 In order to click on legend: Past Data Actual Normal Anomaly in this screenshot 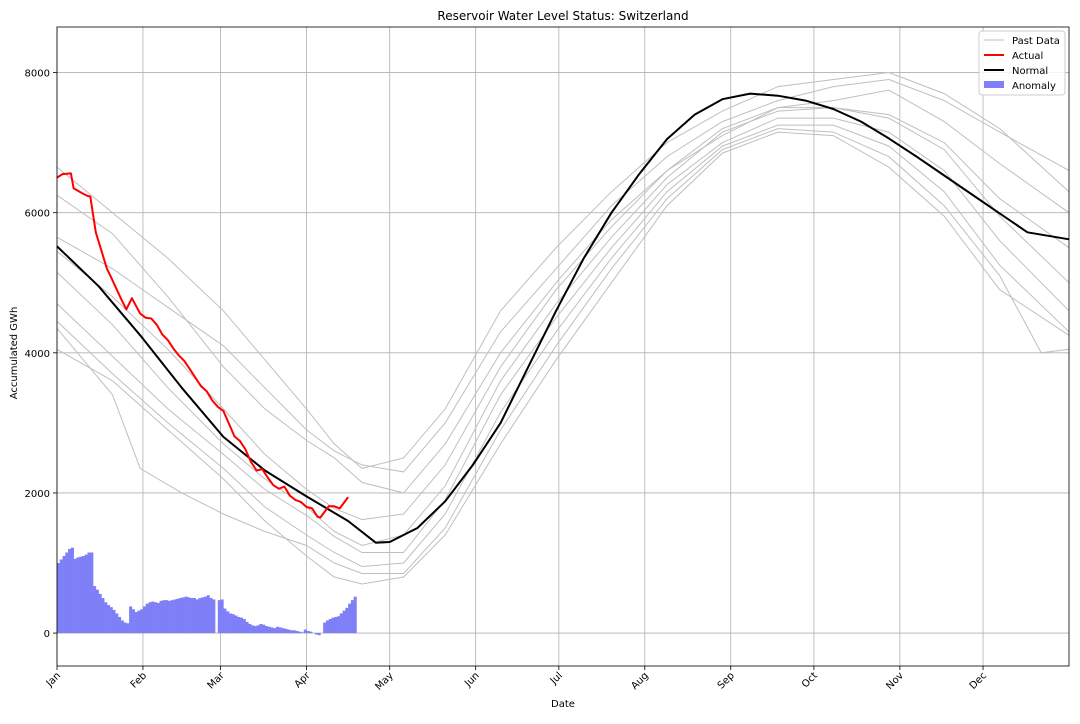, I will do `click(1022, 63)`.